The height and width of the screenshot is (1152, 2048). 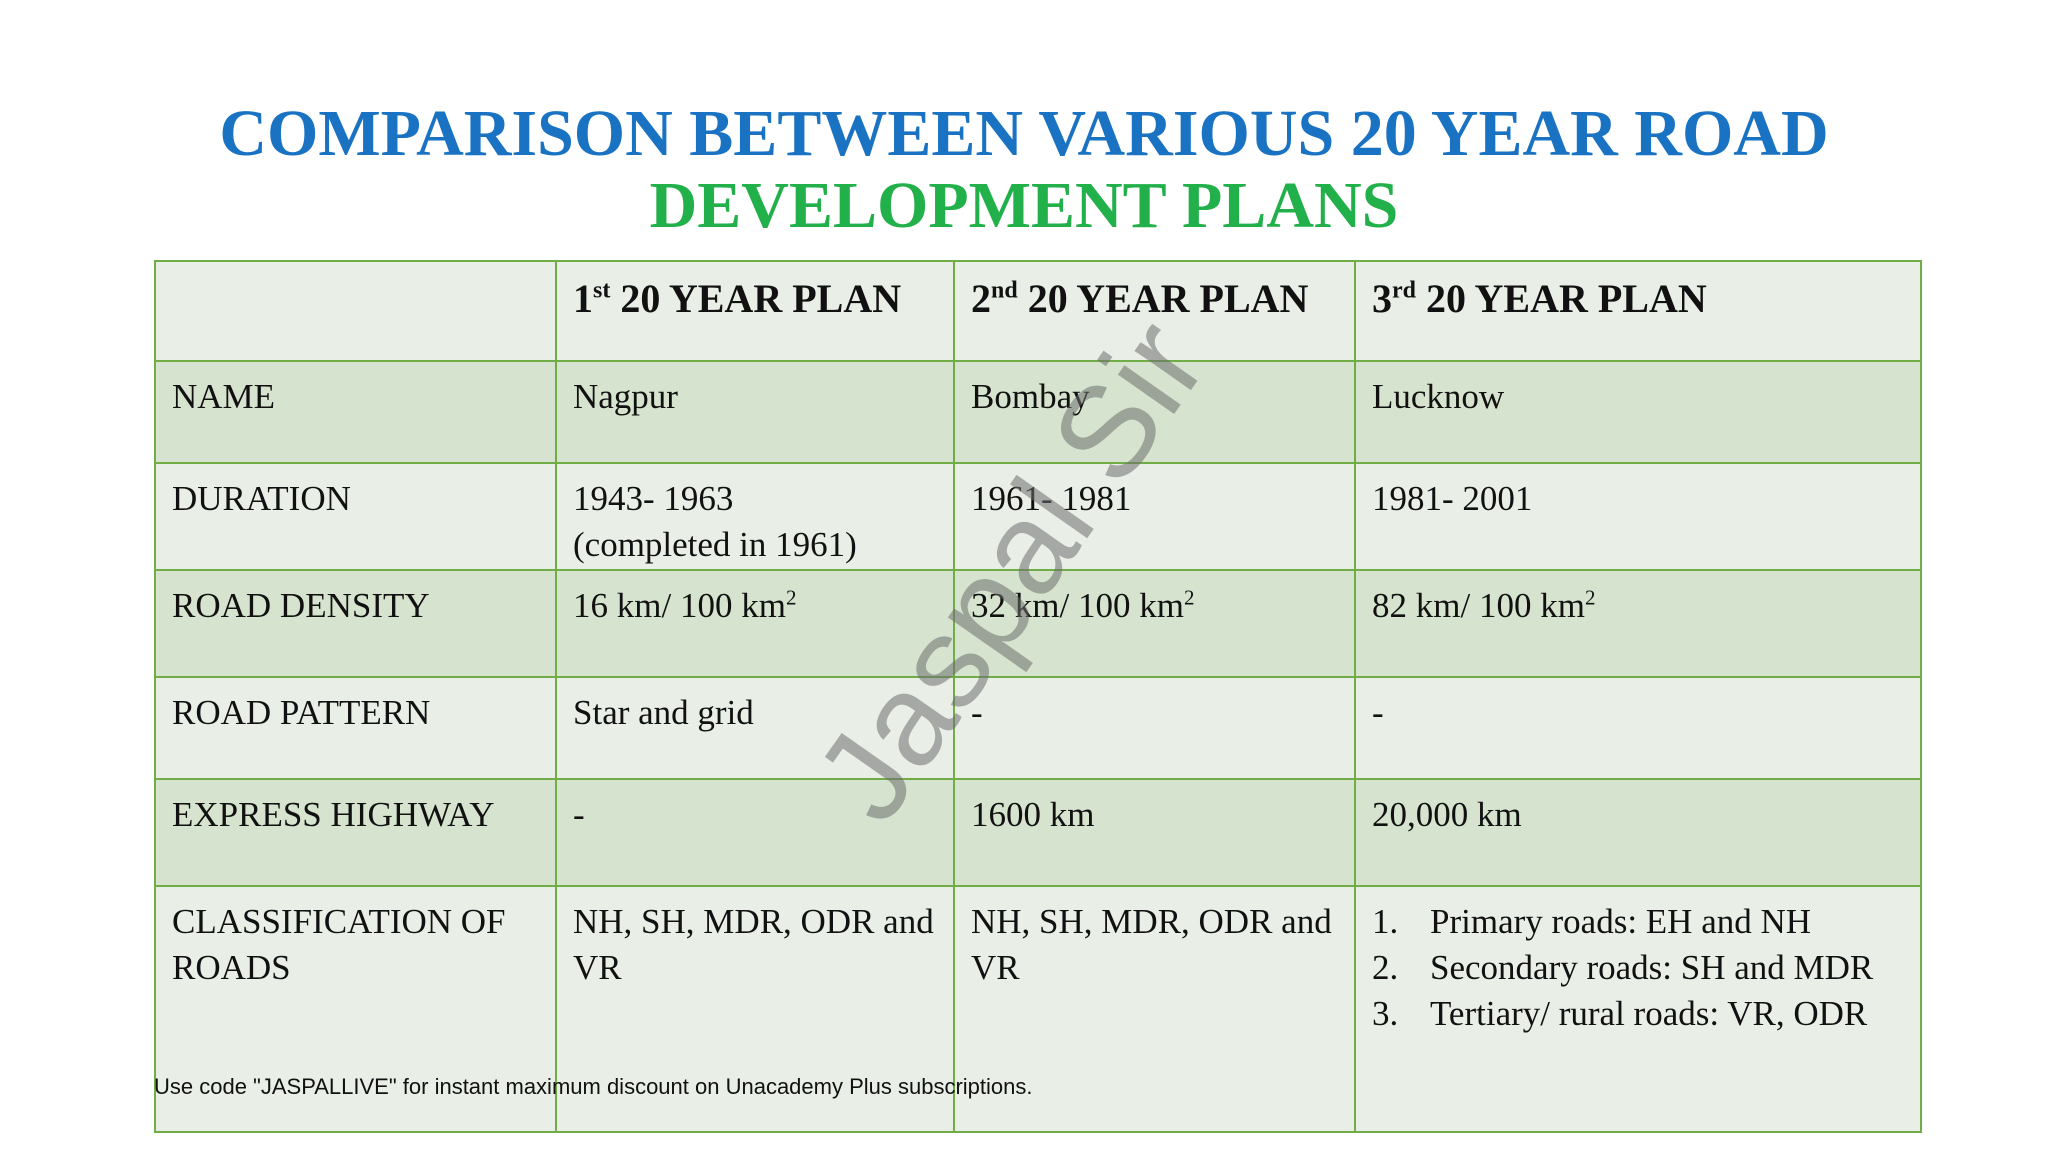 What do you see at coordinates (715, 544) in the screenshot?
I see `line: (completed in 1961)` at bounding box center [715, 544].